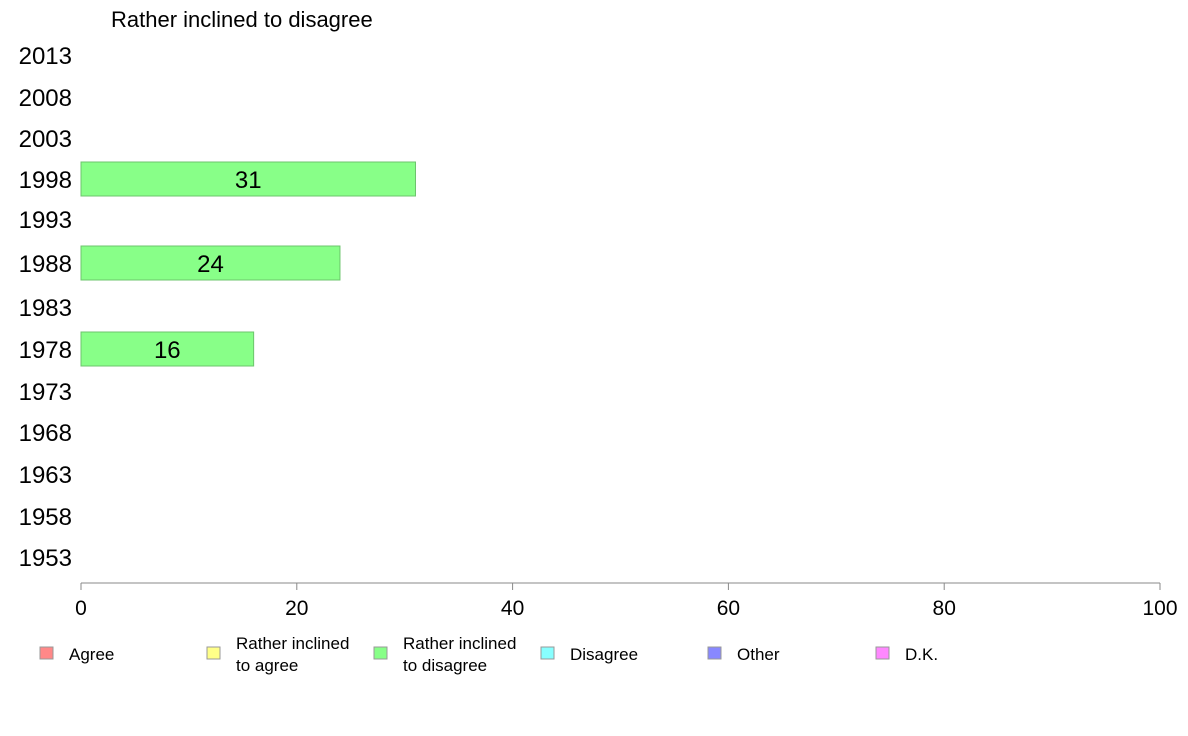  Describe the element at coordinates (45, 264) in the screenshot. I see `y-tick-label: 1988` at that location.